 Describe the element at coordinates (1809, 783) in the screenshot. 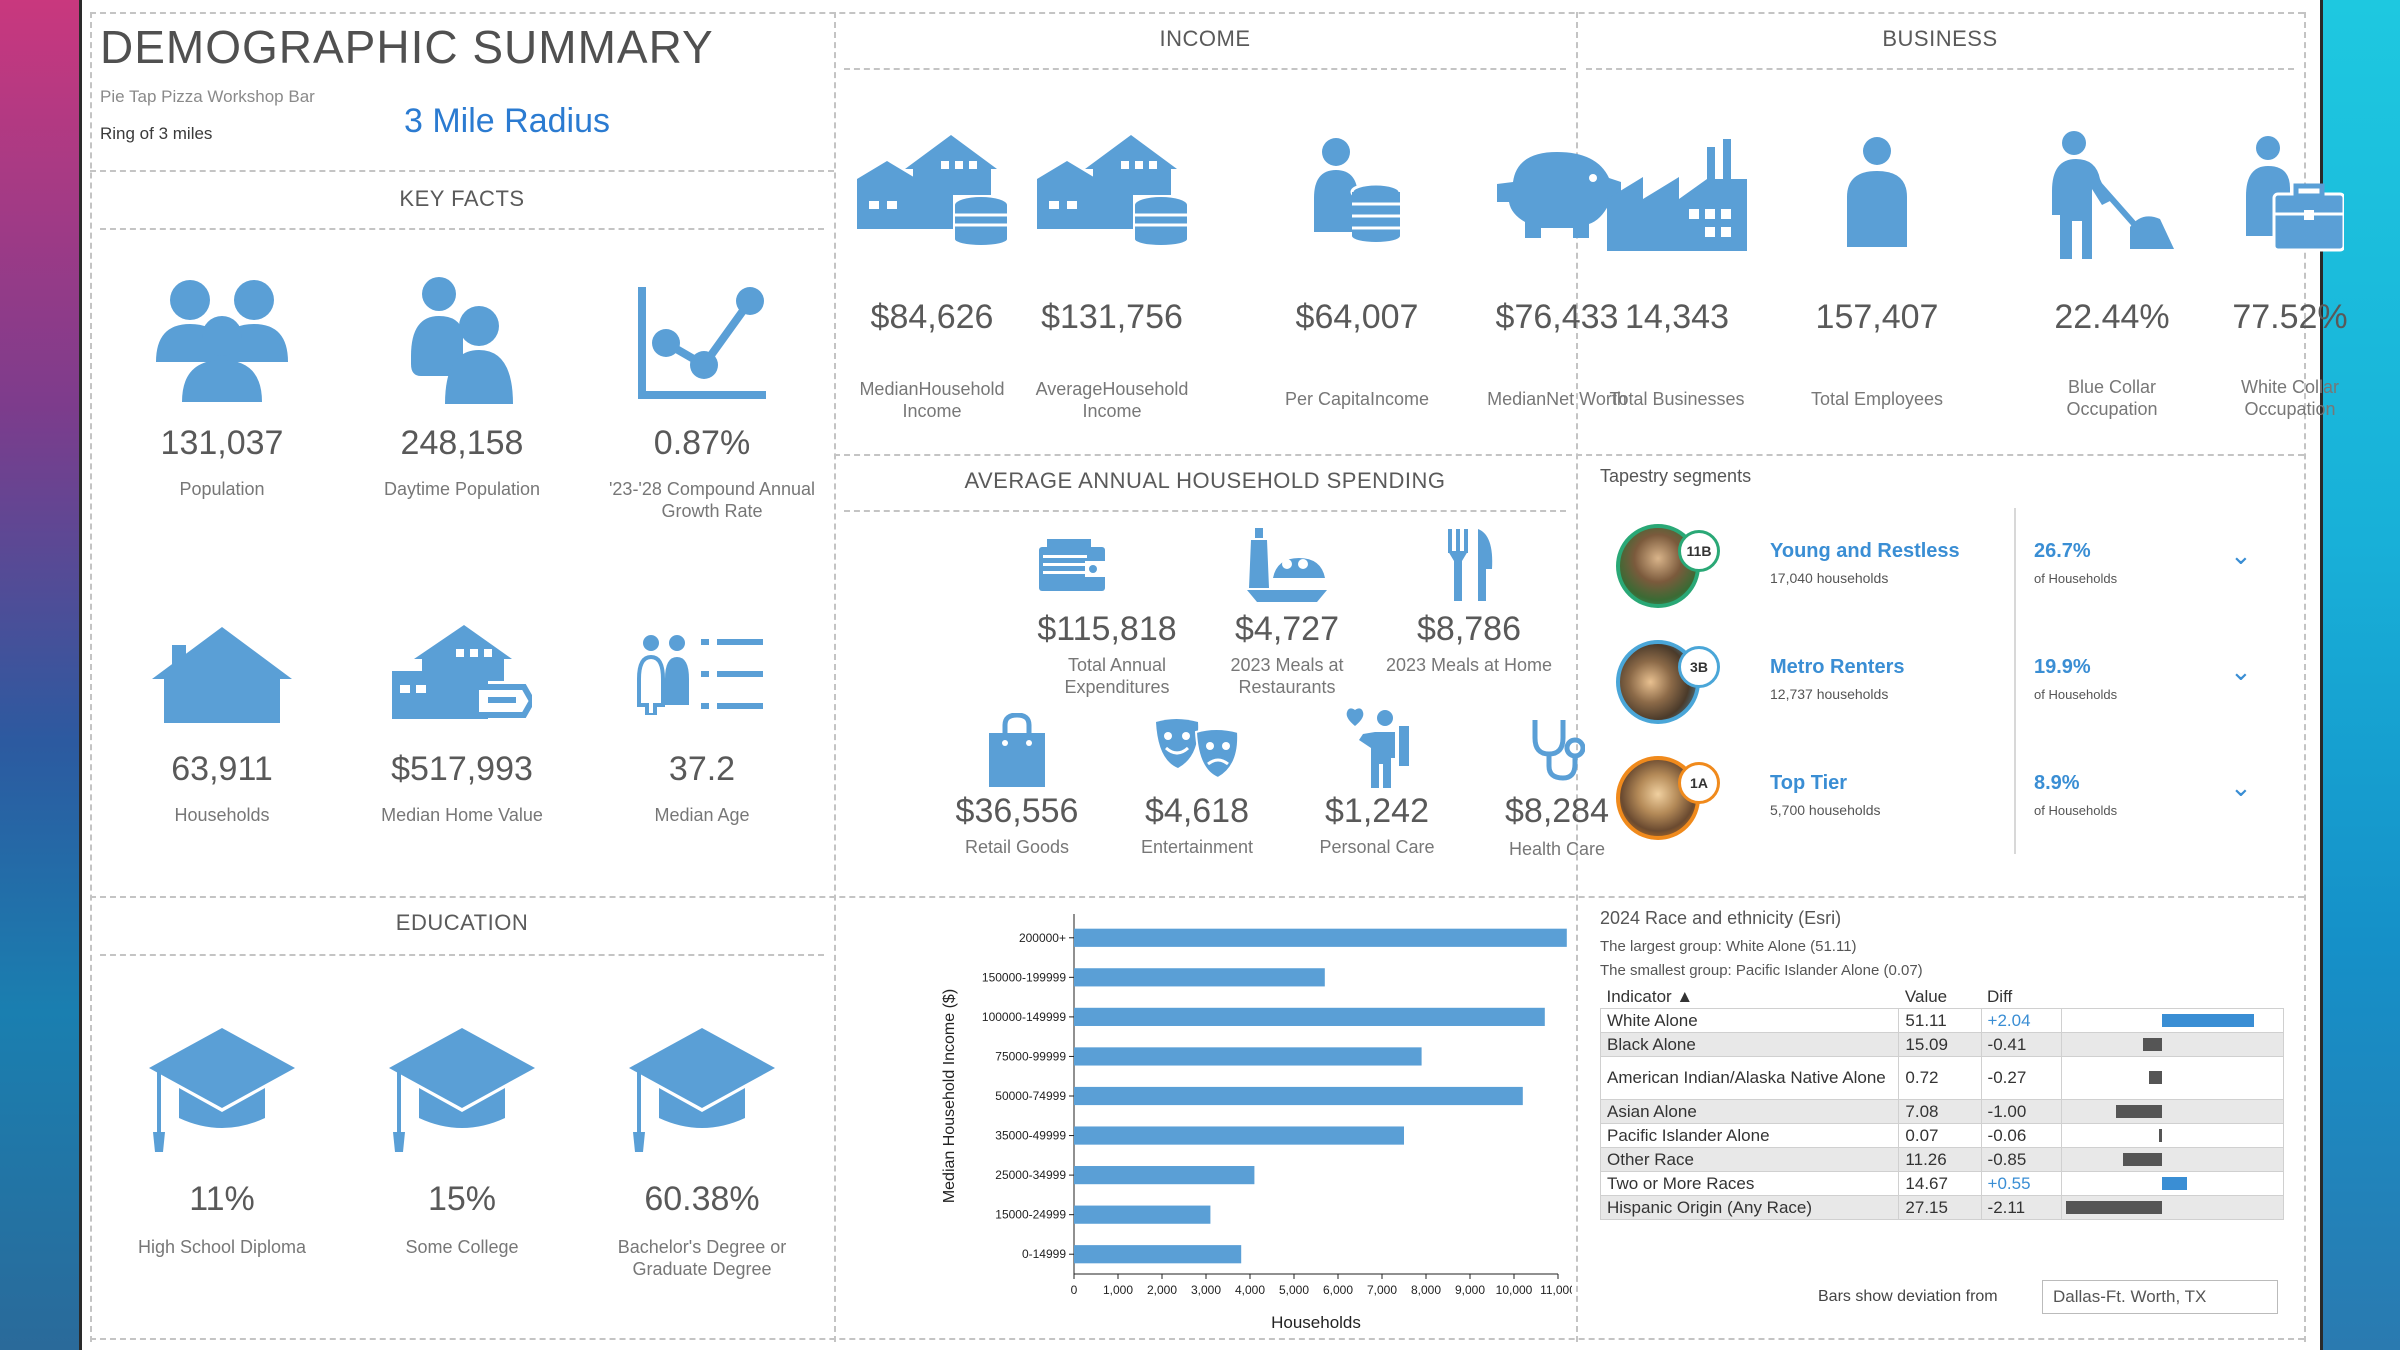

I see `segment-name: Top Tier` at that location.